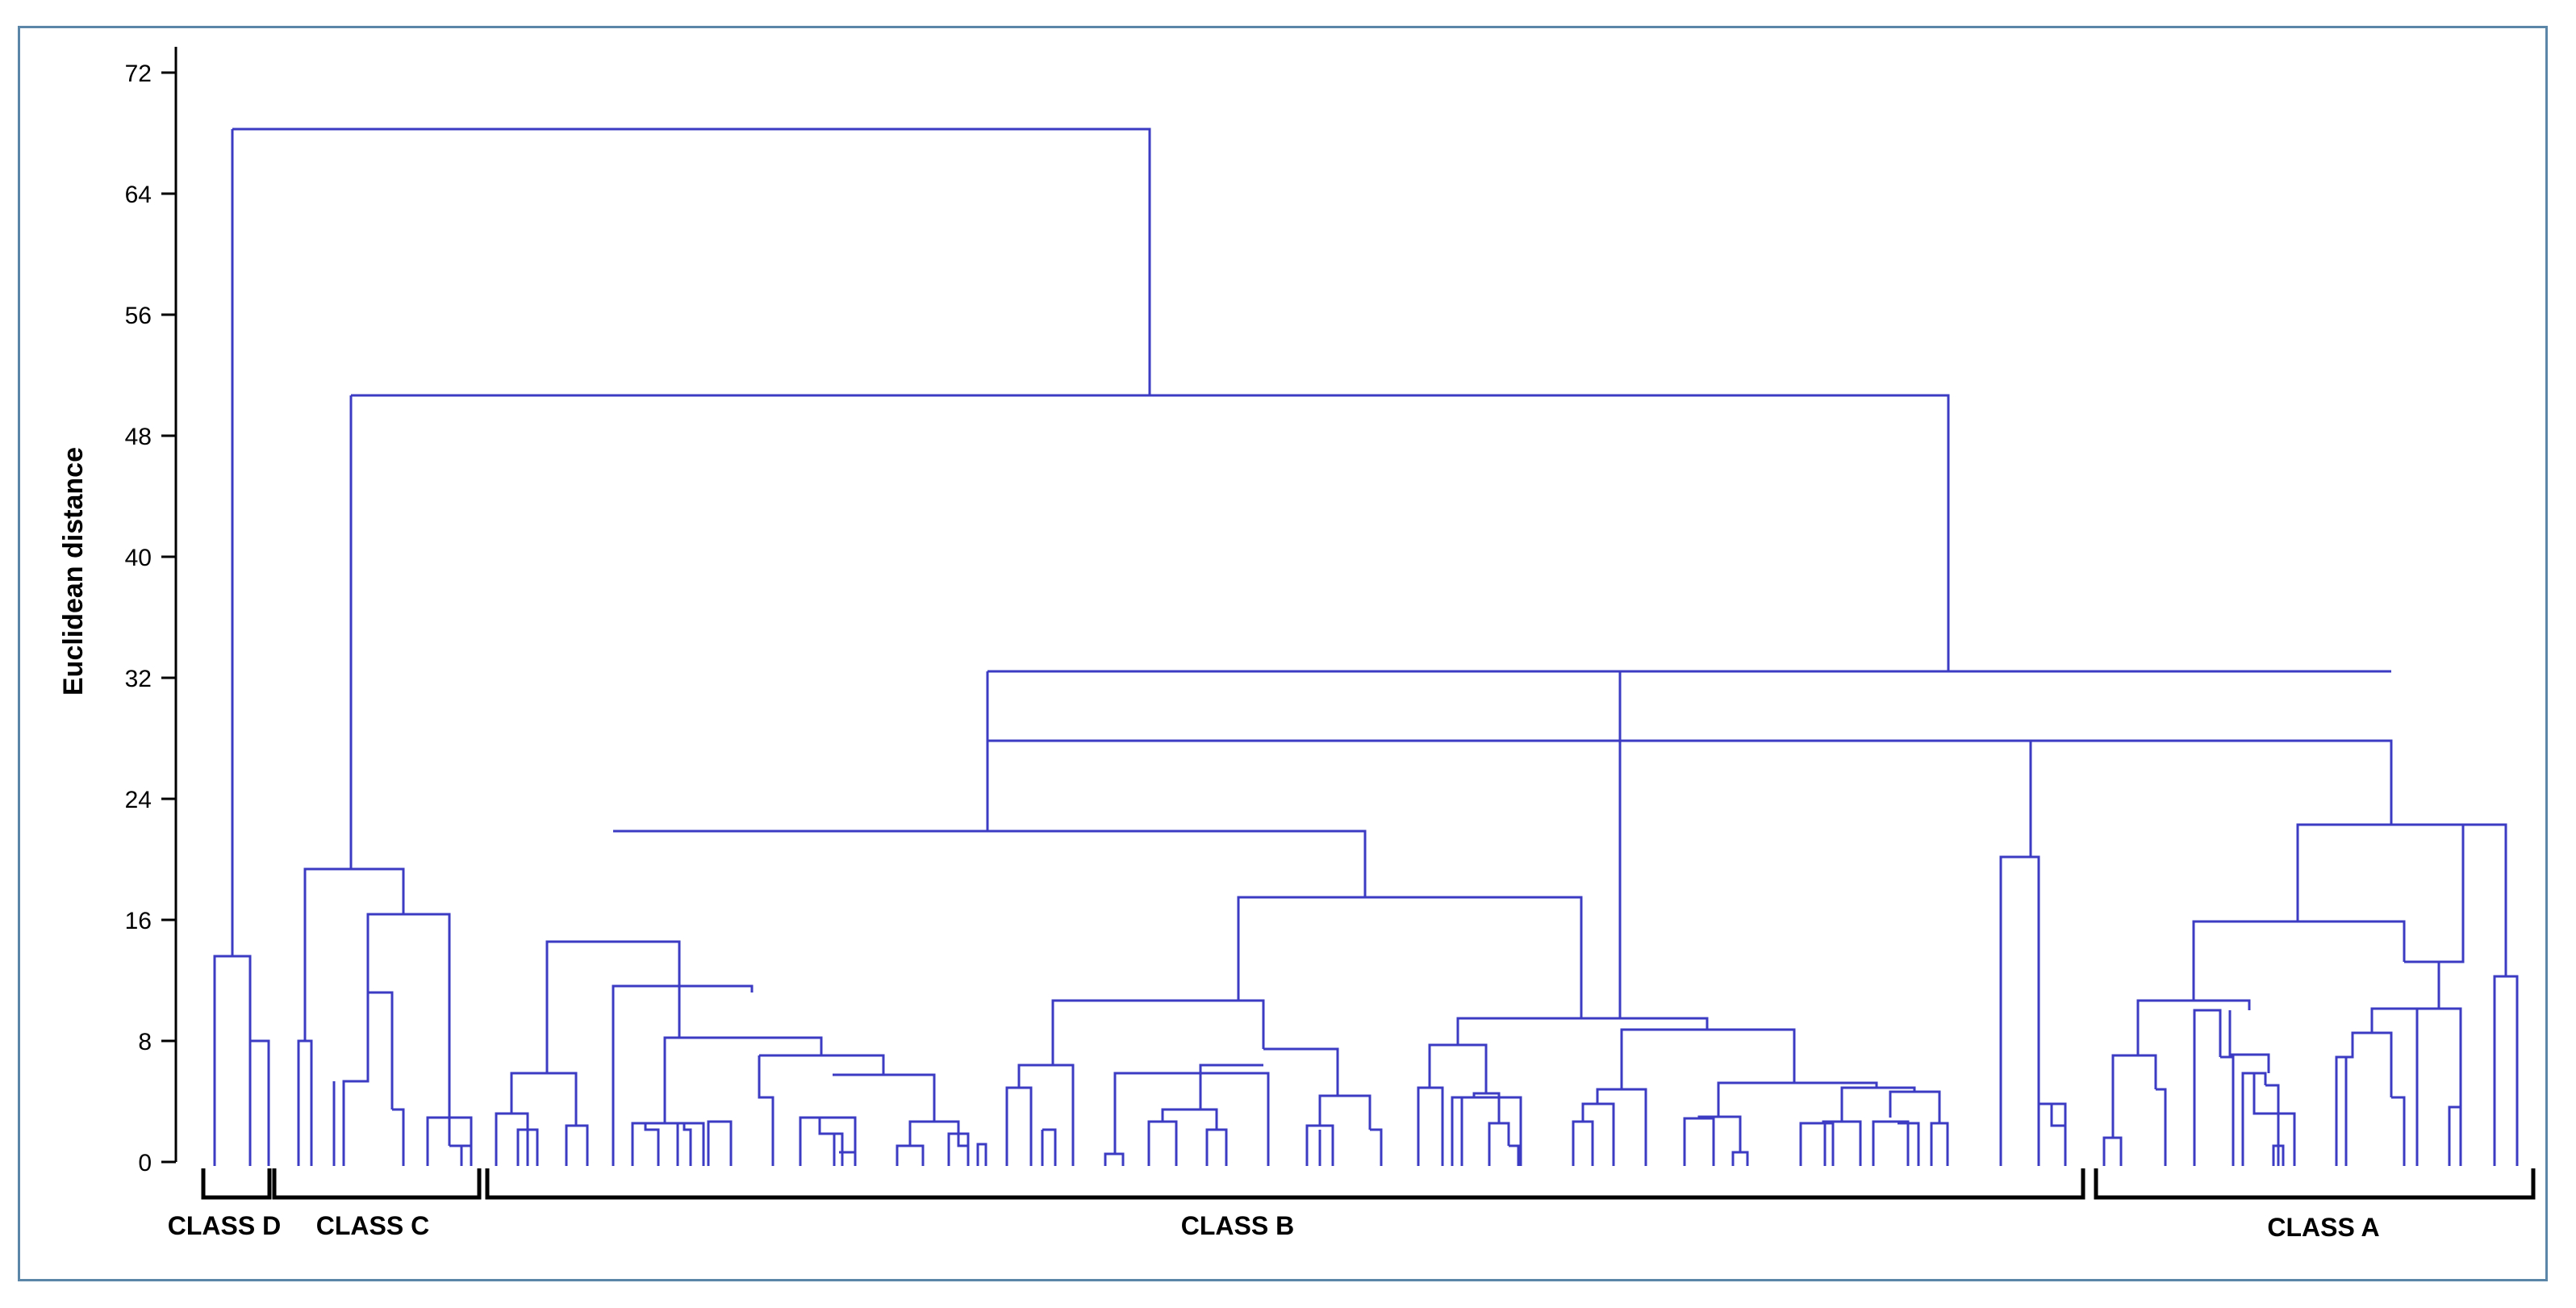  Describe the element at coordinates (145, 1163) in the screenshot. I see `y-tick-label: 0` at that location.